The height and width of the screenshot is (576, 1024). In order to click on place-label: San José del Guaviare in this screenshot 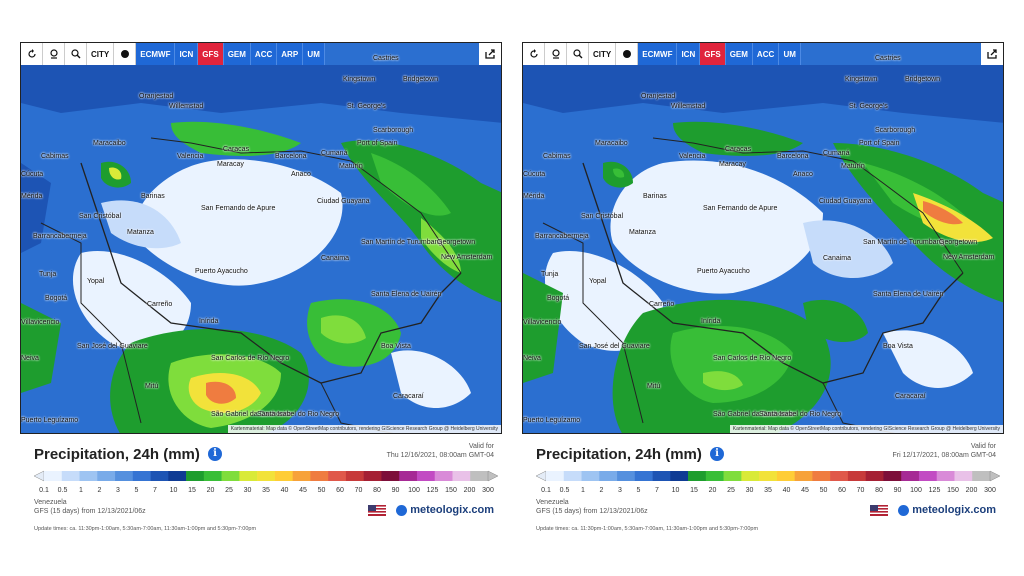, I will do `click(112, 346)`.